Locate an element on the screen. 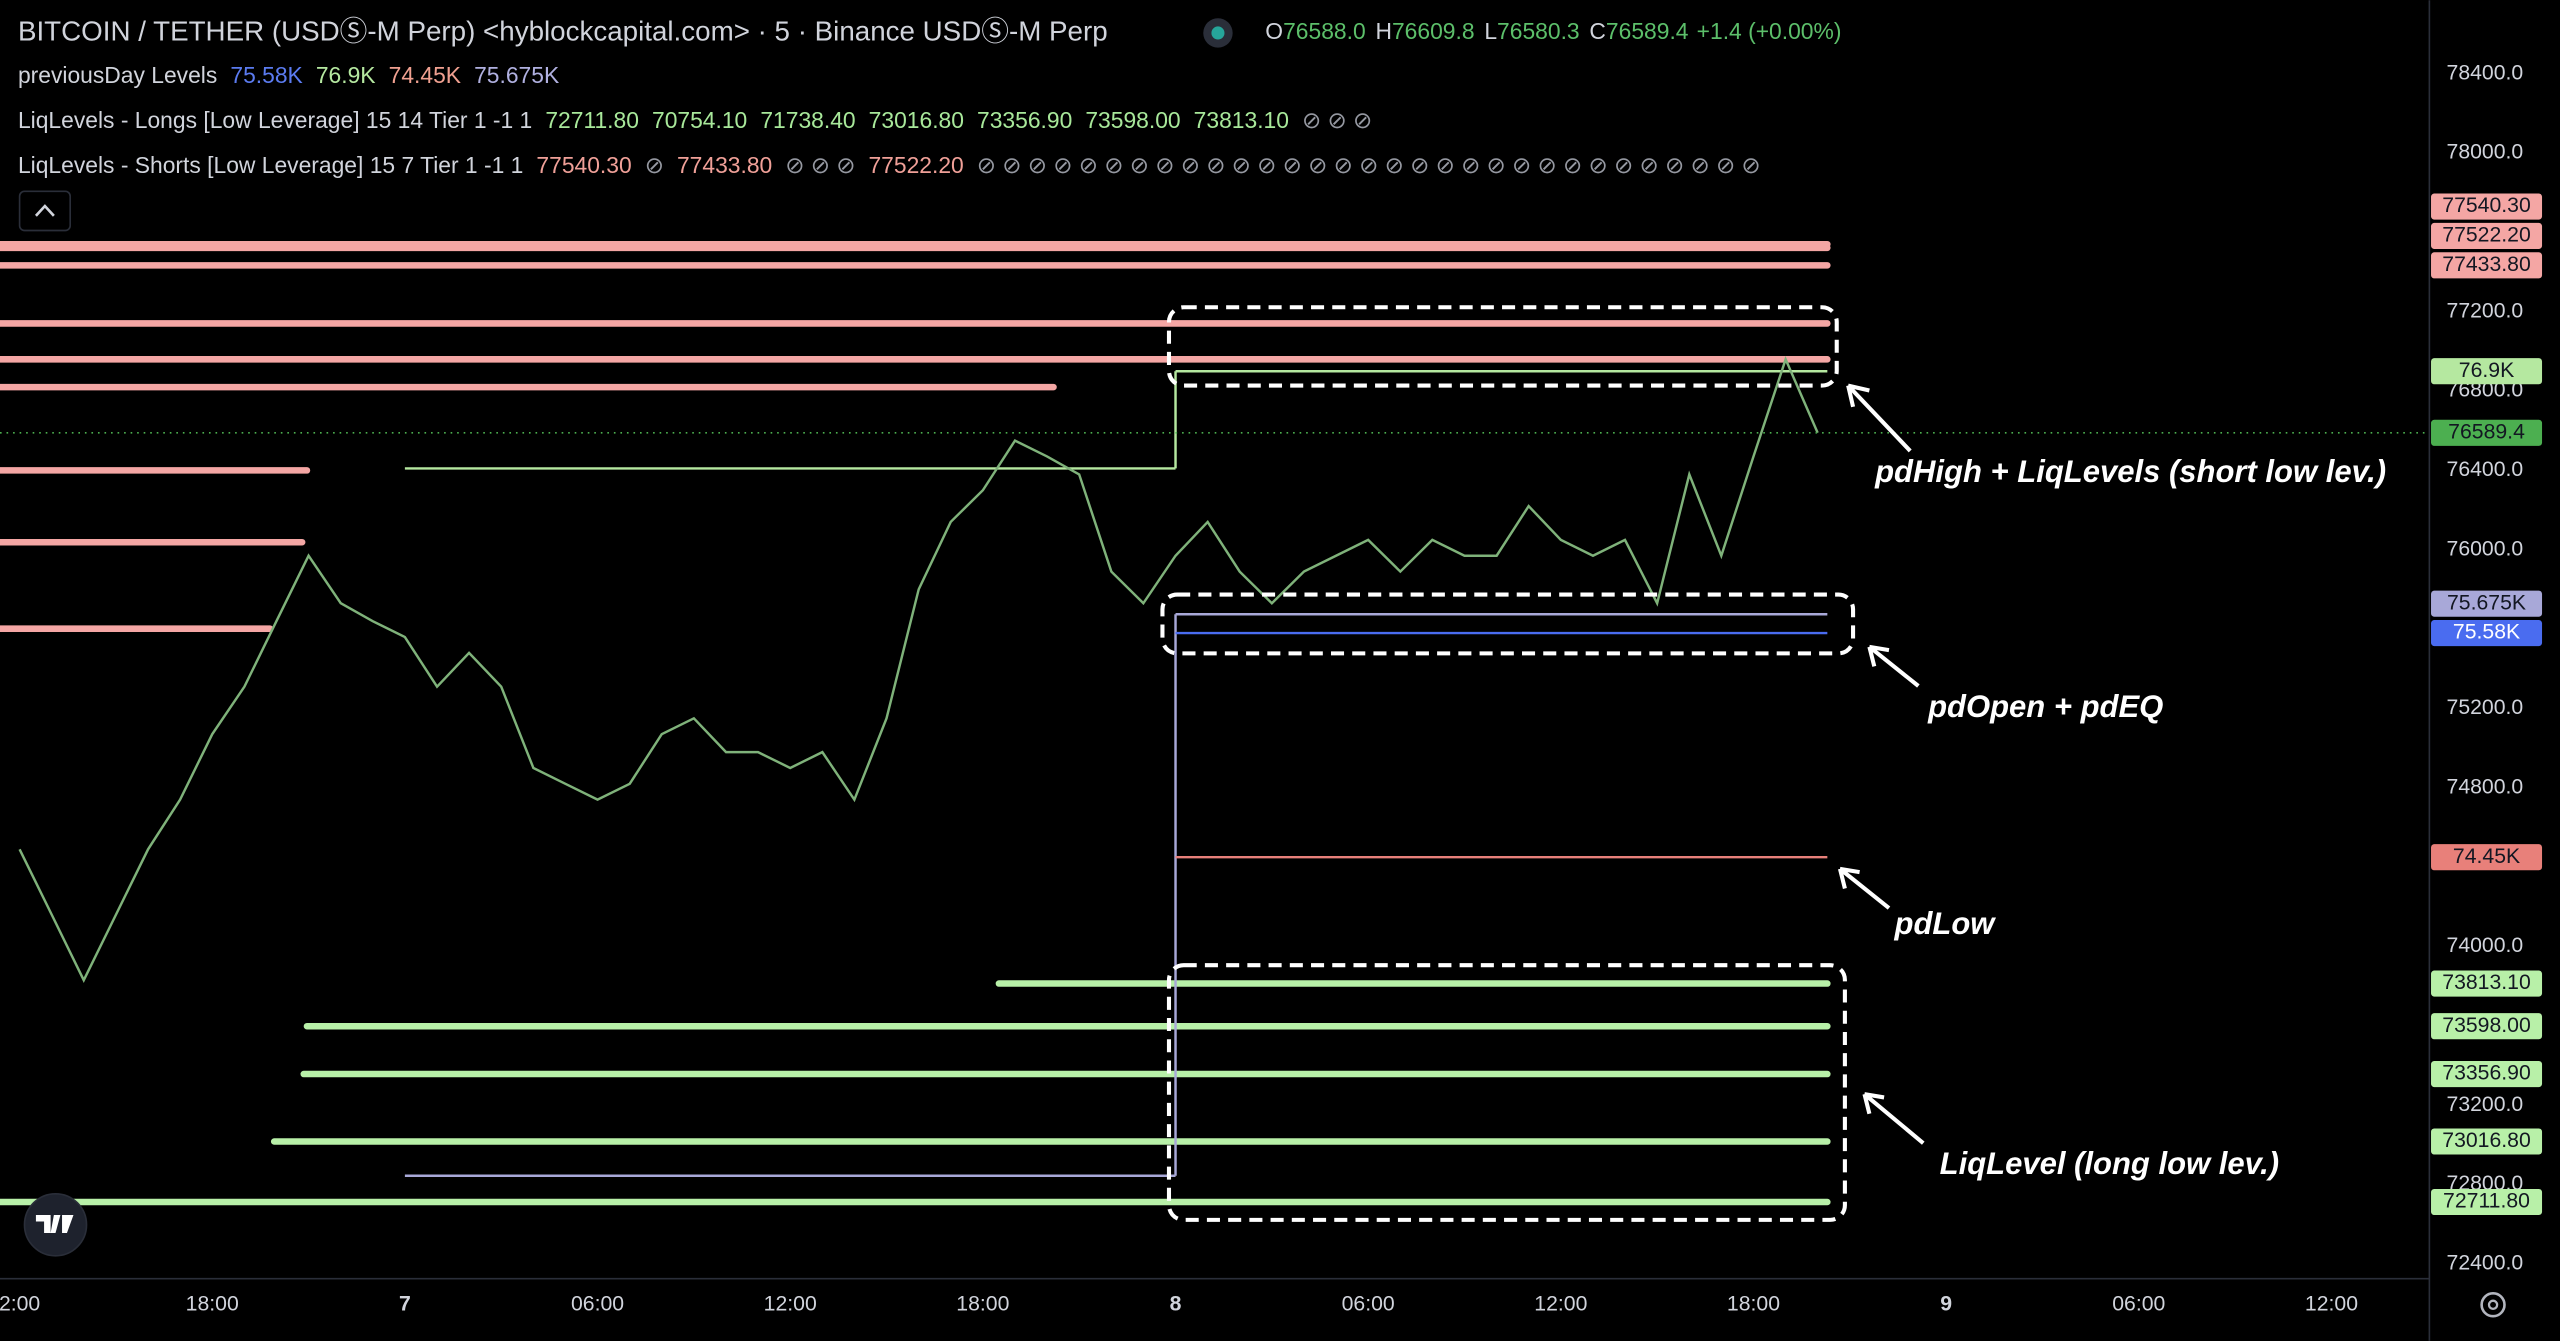  price-badge-label: 72711.80 is located at coordinates (2486, 1201).